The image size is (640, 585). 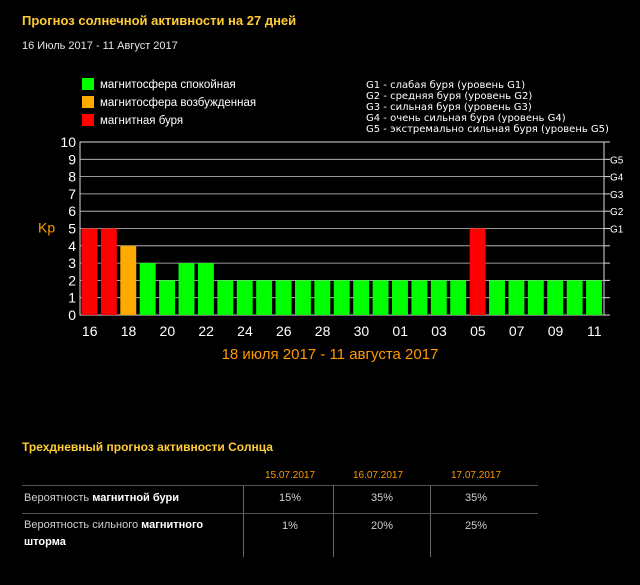 What do you see at coordinates (72, 263) in the screenshot?
I see `y-tick-label: 3` at bounding box center [72, 263].